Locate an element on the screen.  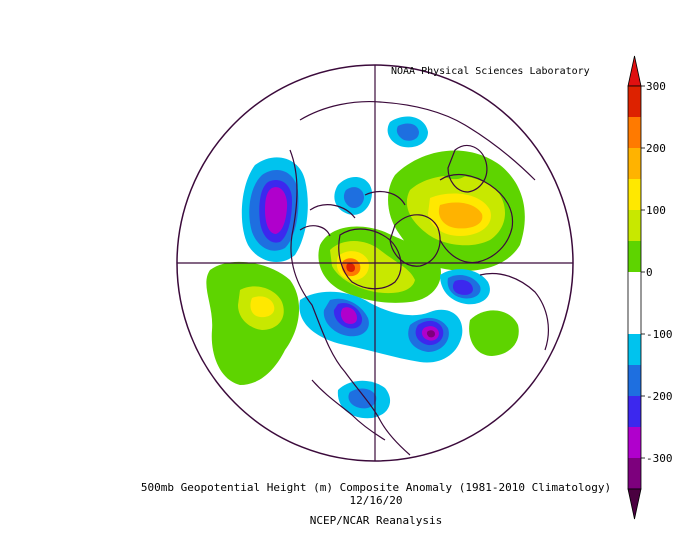
positive-anomaly-pacific-core is located at coordinates (262, 307).